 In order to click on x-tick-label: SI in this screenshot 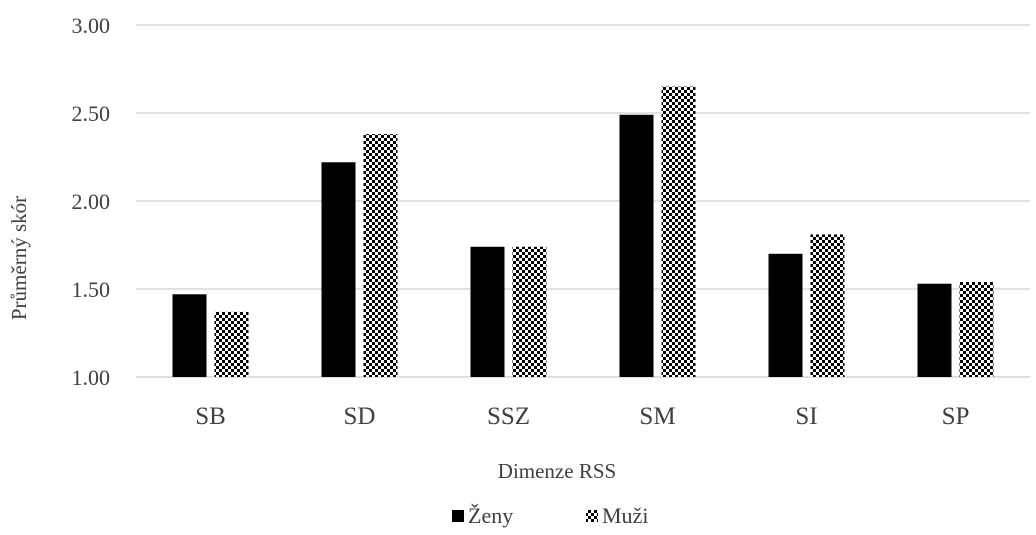, I will do `click(806, 416)`.